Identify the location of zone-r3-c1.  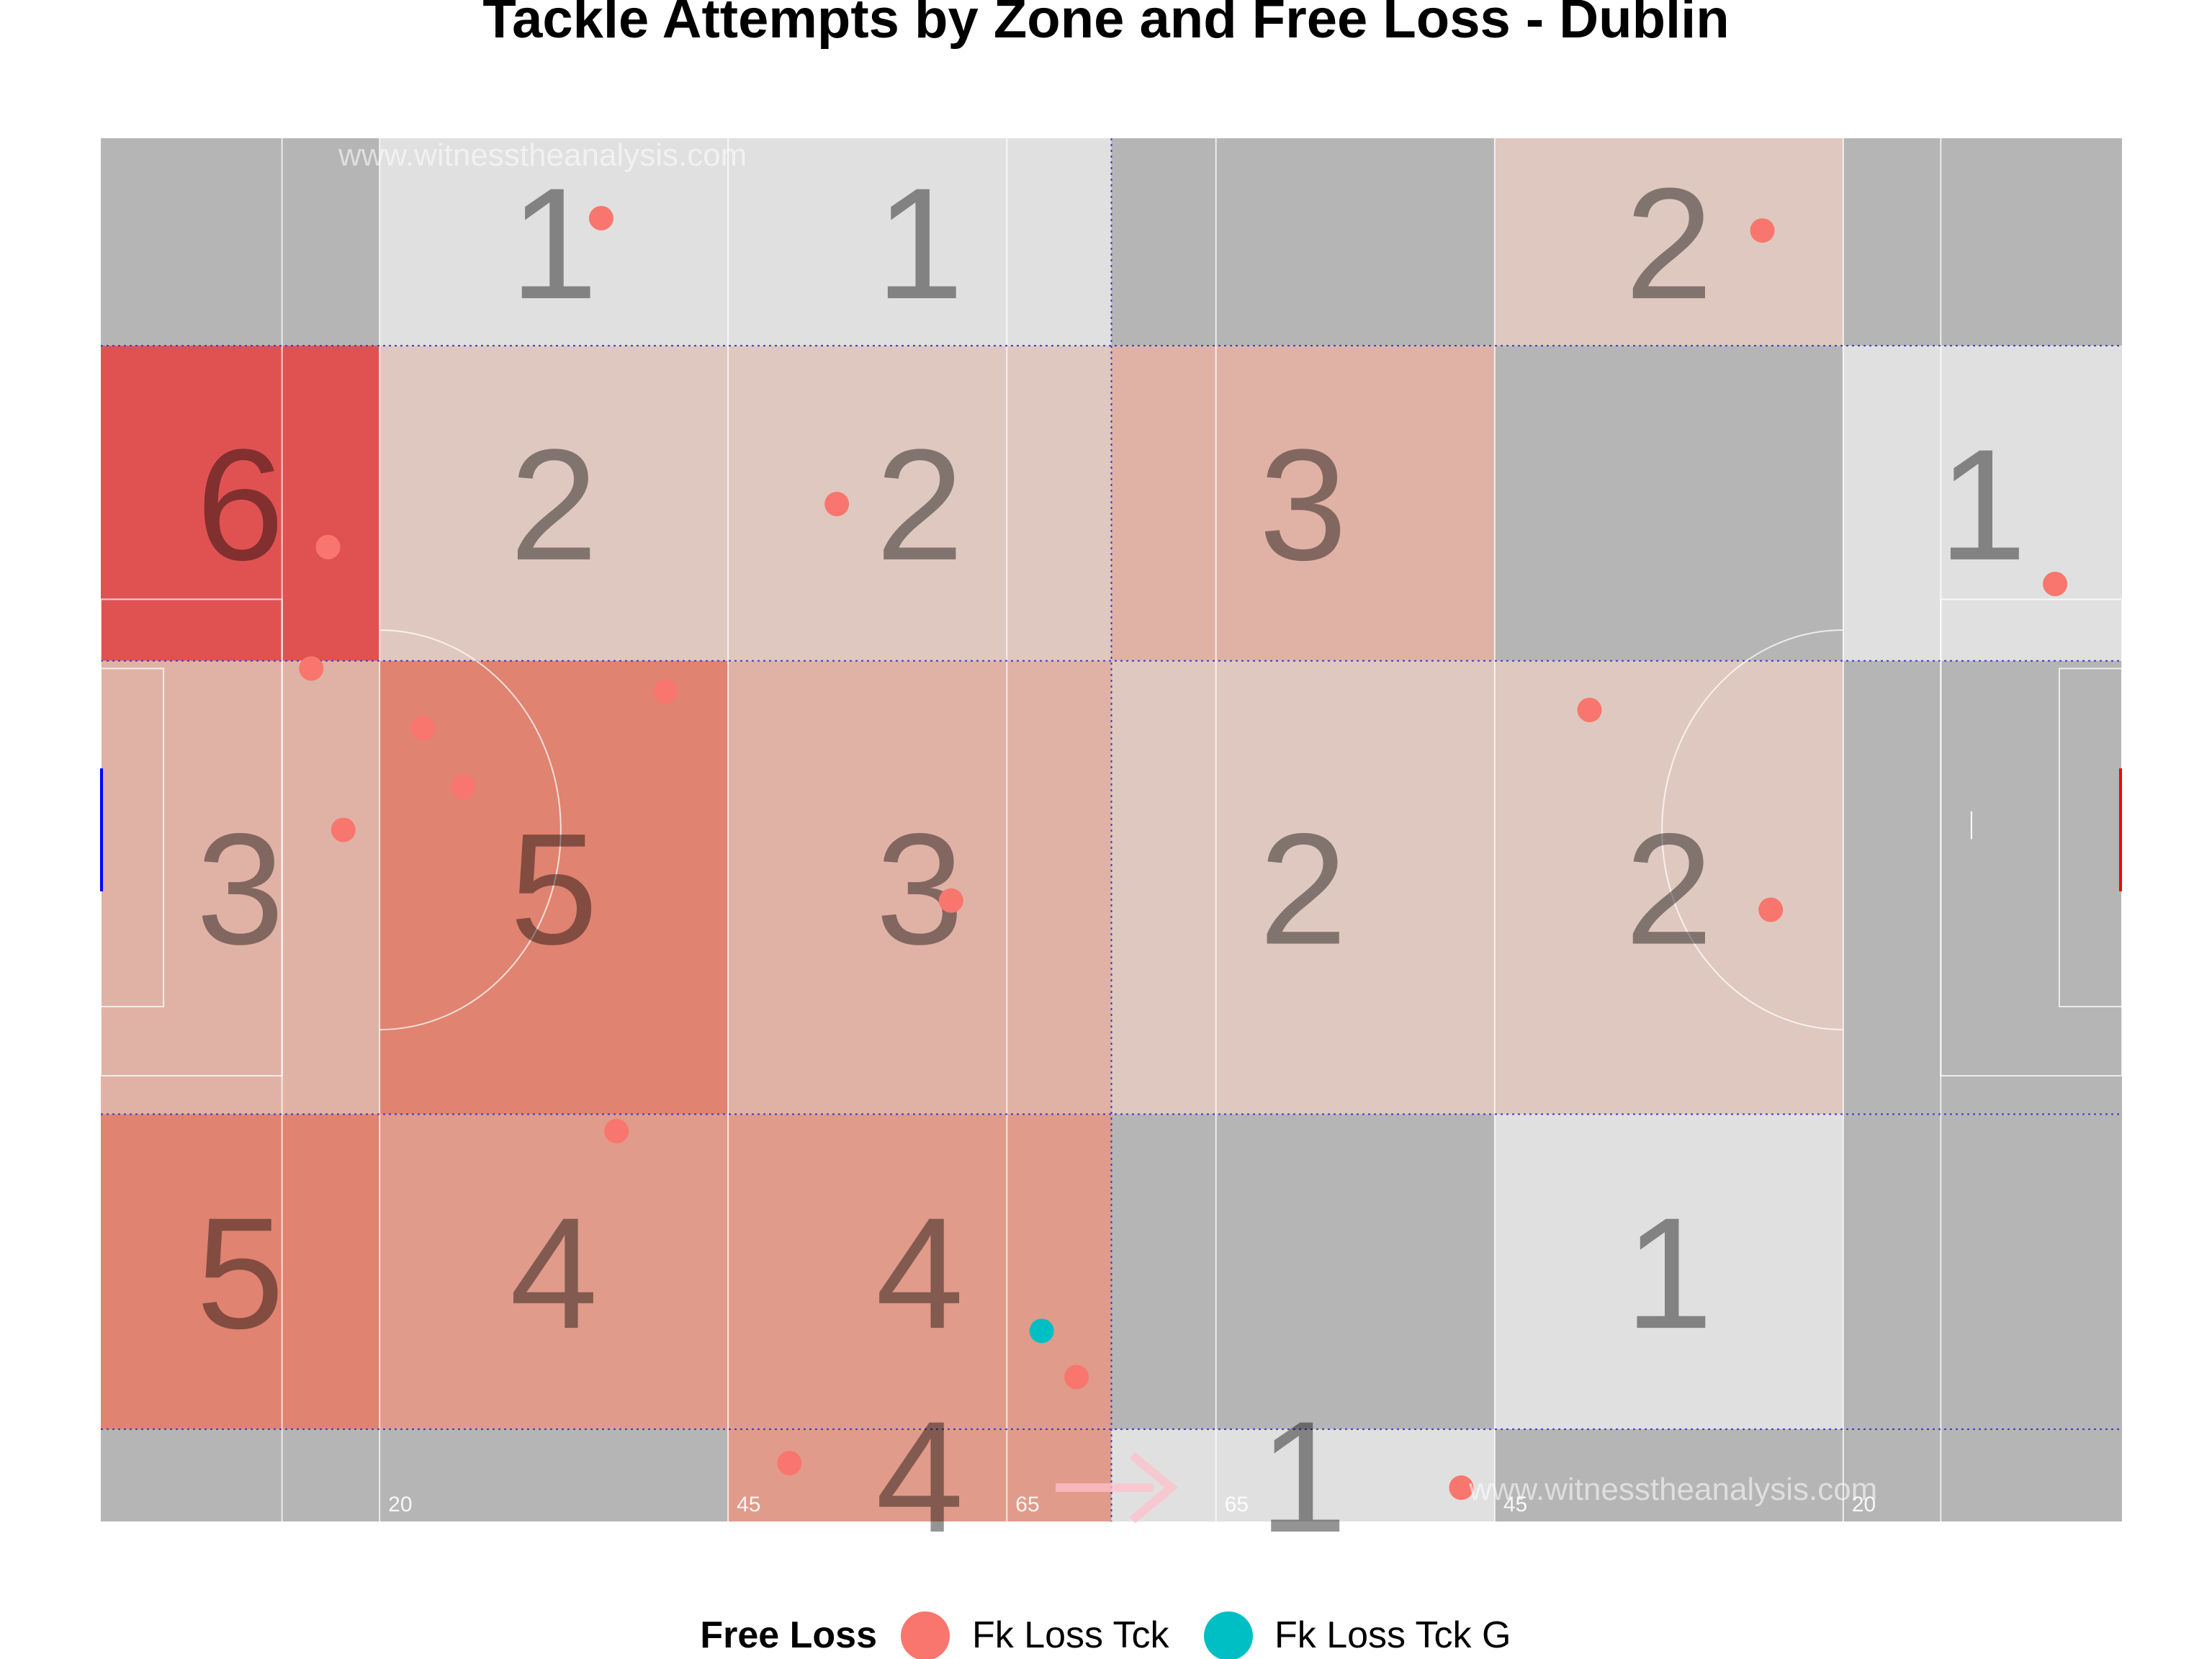
(554, 1271).